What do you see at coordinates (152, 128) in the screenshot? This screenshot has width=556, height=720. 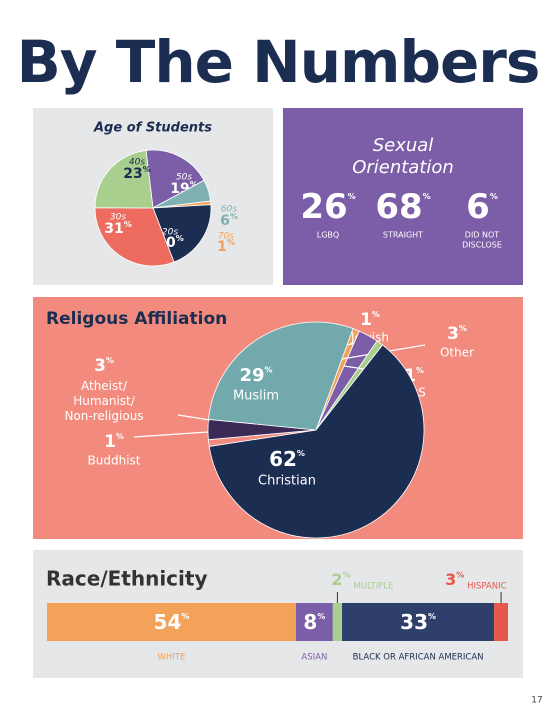 I see `age-title: Age of Students` at bounding box center [152, 128].